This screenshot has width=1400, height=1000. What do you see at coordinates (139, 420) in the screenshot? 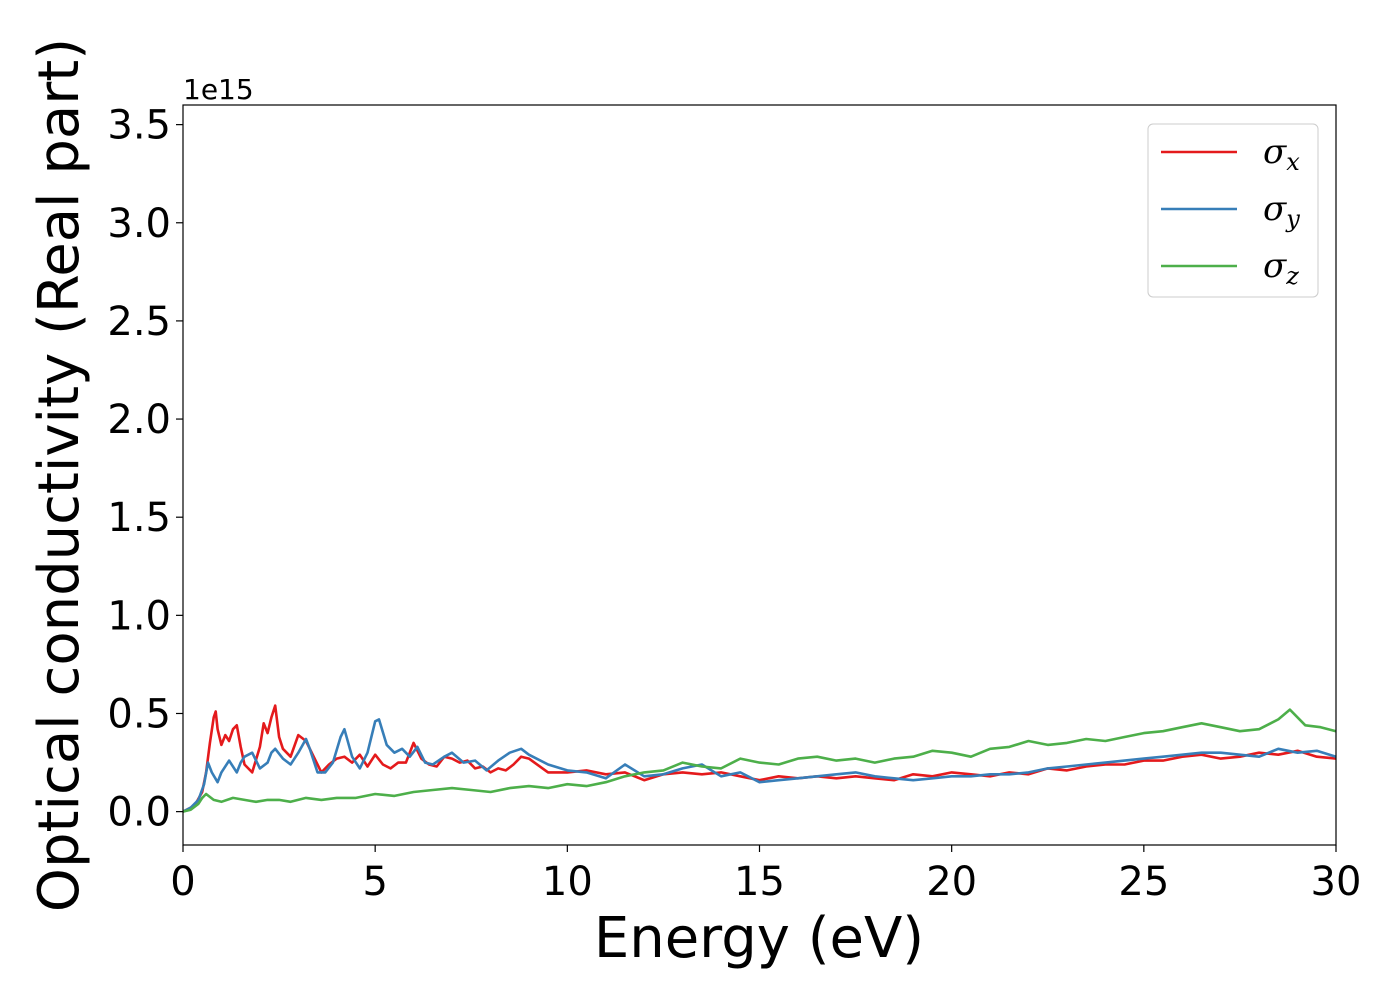
I see `y-tick-label: 2.0` at bounding box center [139, 420].